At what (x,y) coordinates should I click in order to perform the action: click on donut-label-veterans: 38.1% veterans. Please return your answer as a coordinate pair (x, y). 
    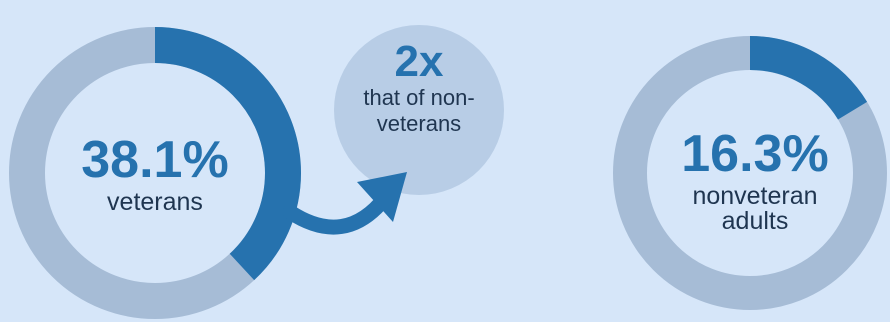
    Looking at the image, I should click on (155, 174).